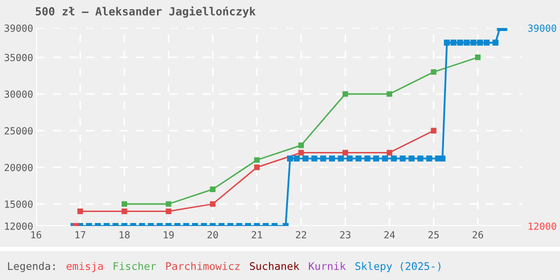  What do you see at coordinates (19, 204) in the screenshot?
I see `y-tick-label: 15000` at bounding box center [19, 204].